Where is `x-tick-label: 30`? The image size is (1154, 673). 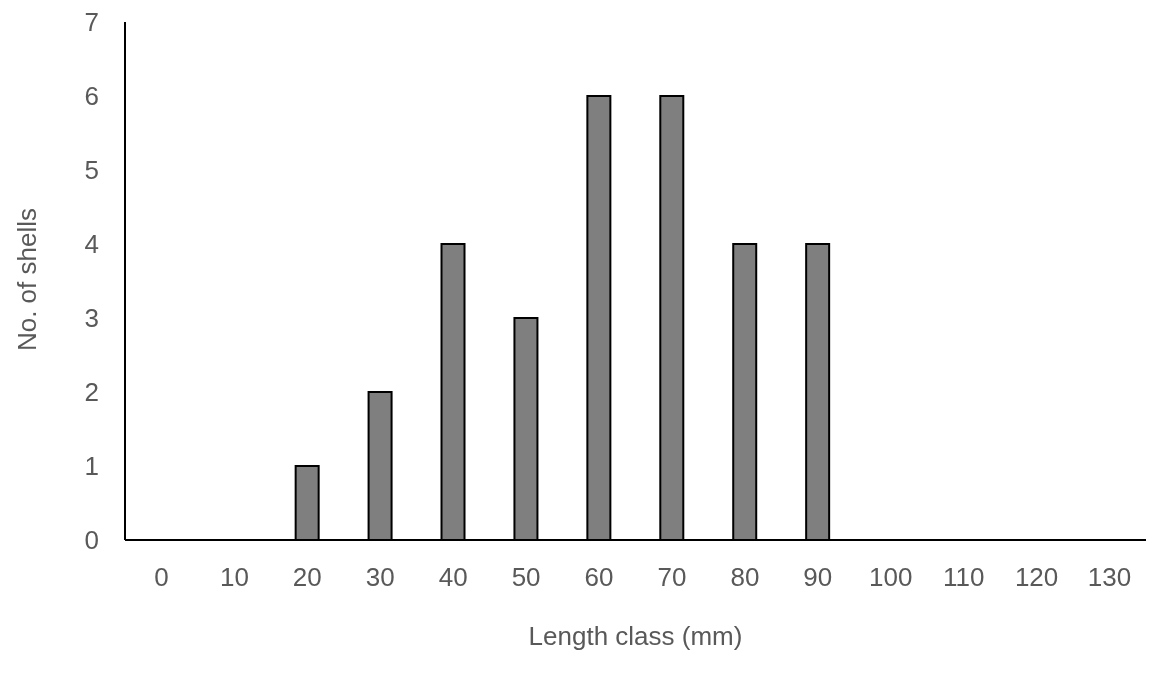 x-tick-label: 30 is located at coordinates (380, 577).